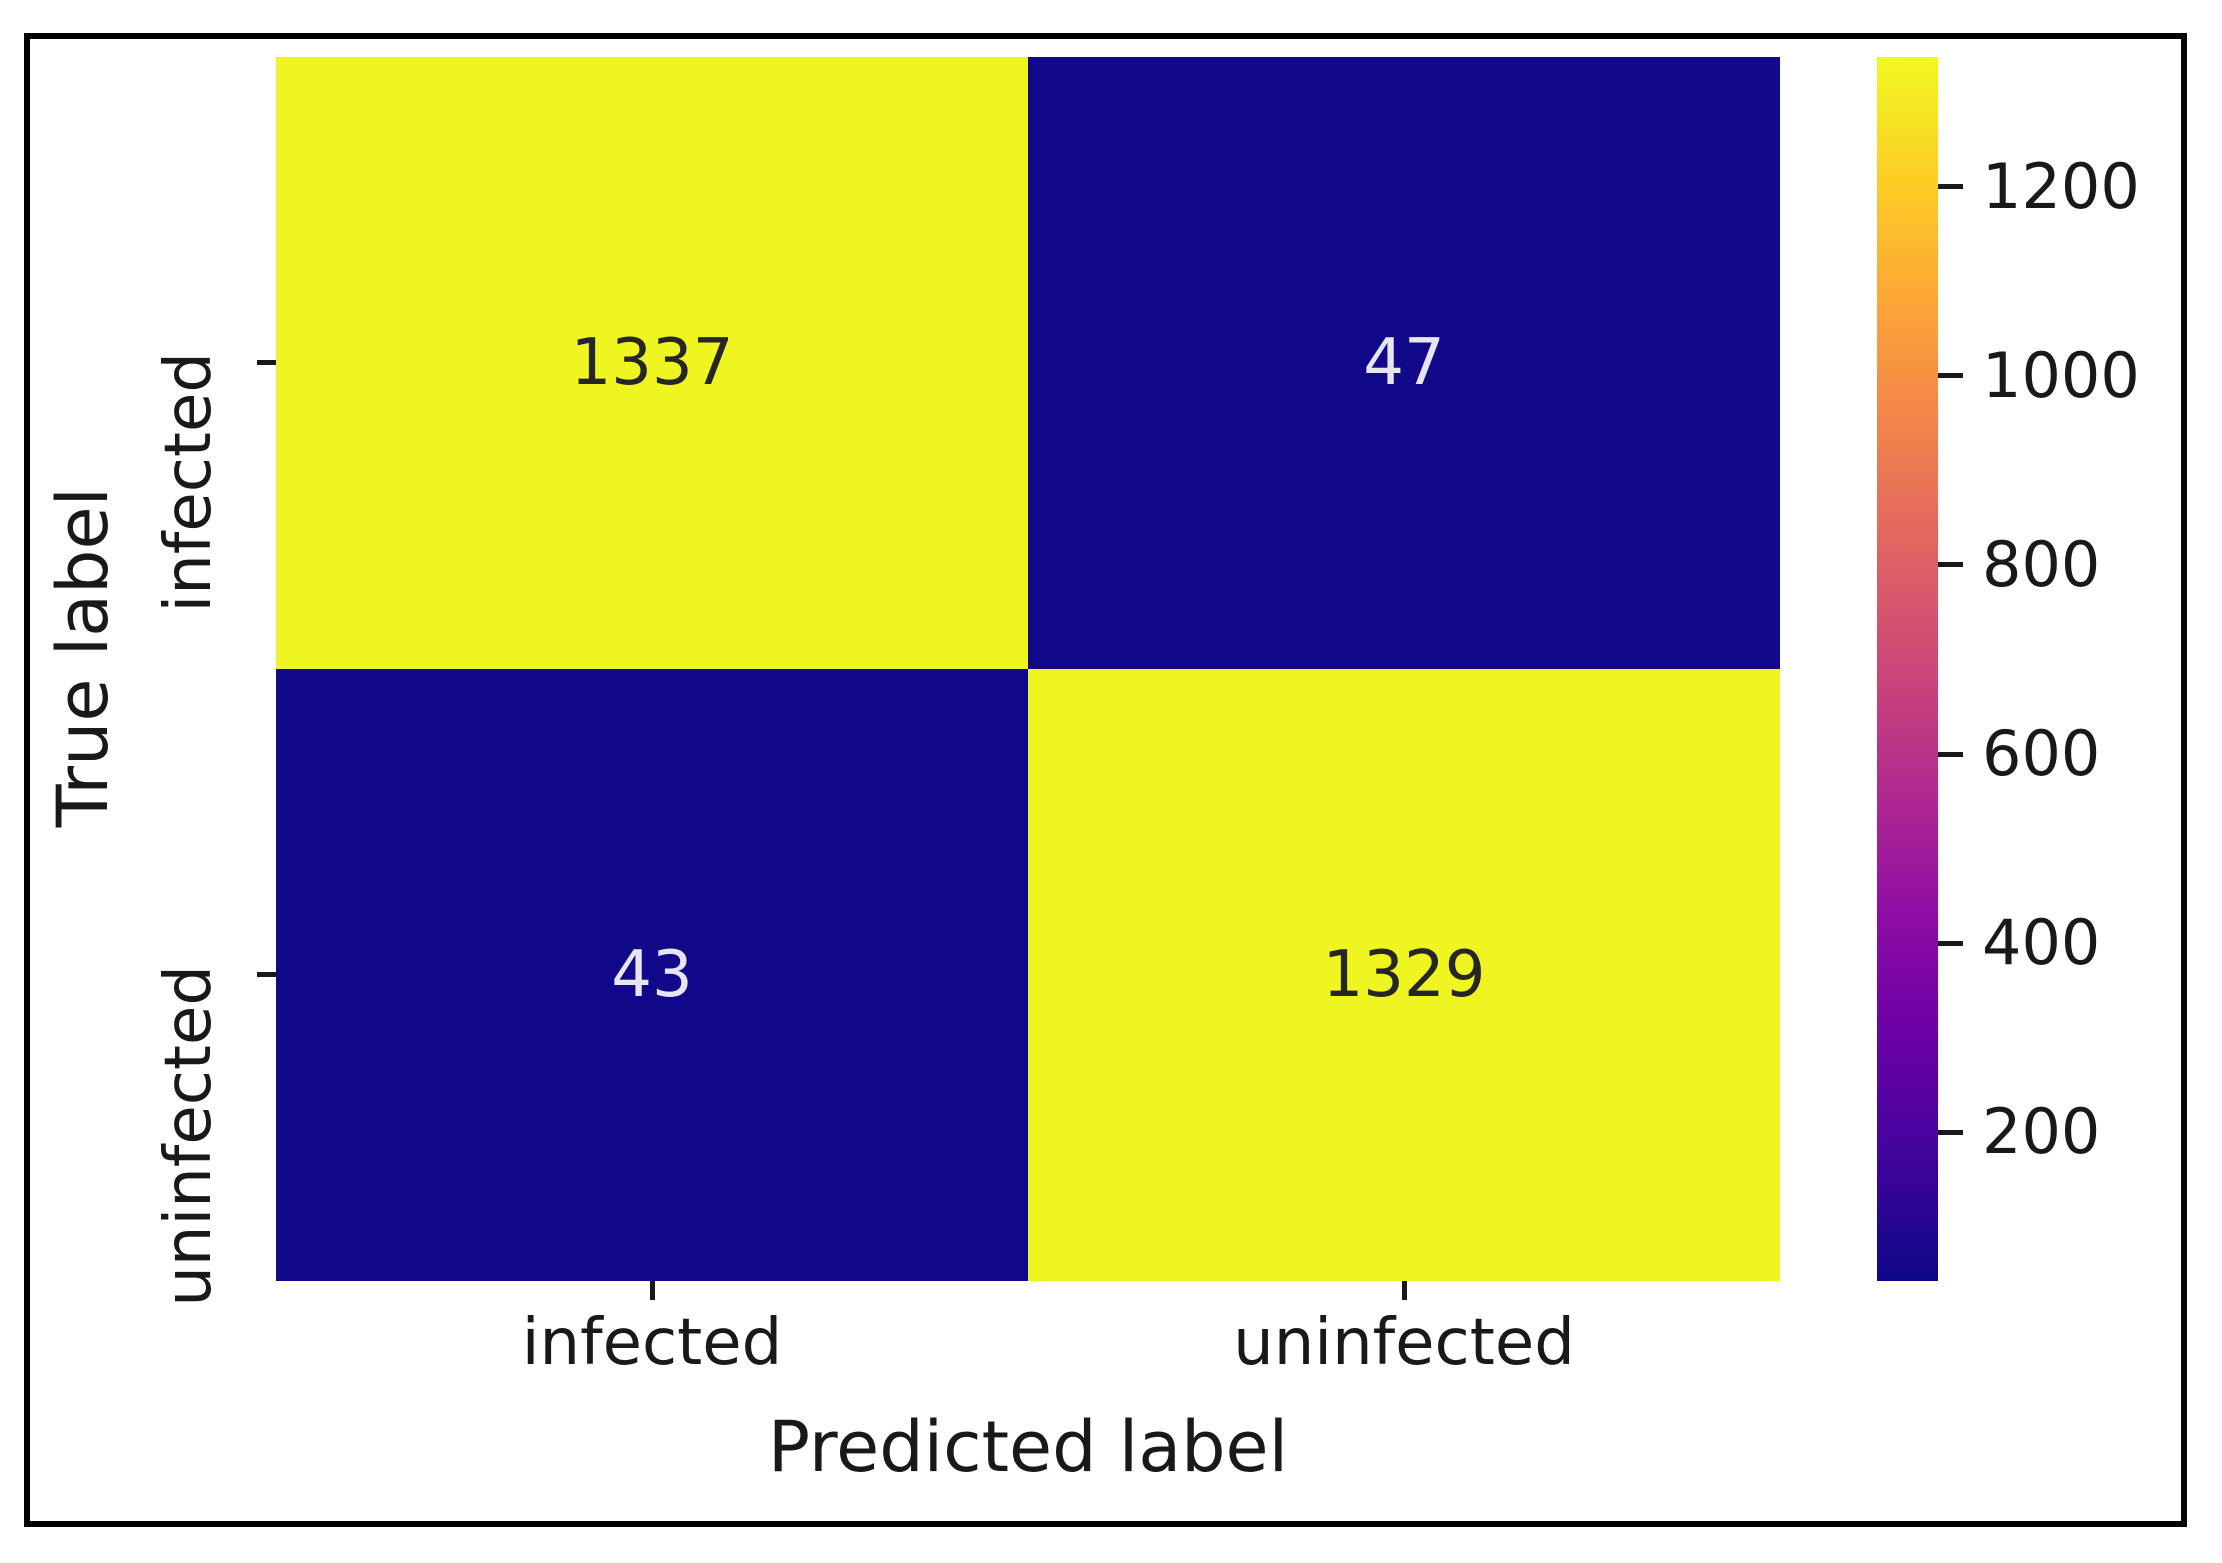 Image resolution: width=2222 pixels, height=1563 pixels. What do you see at coordinates (2041, 1132) in the screenshot?
I see `colorbar-tick-label-200: 200` at bounding box center [2041, 1132].